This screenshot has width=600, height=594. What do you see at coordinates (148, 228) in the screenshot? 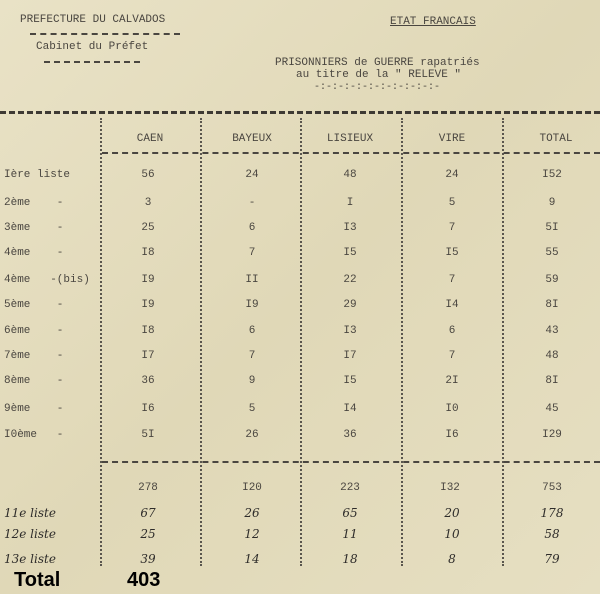
I see `table-cell: 25` at bounding box center [148, 228].